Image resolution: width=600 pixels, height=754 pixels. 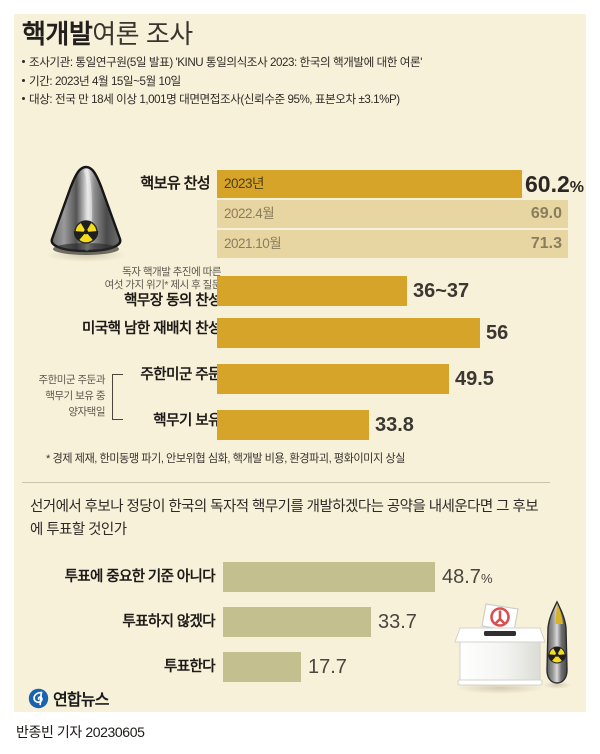 I want to click on bracket-side-line: 양자택일, so click(x=86, y=412).